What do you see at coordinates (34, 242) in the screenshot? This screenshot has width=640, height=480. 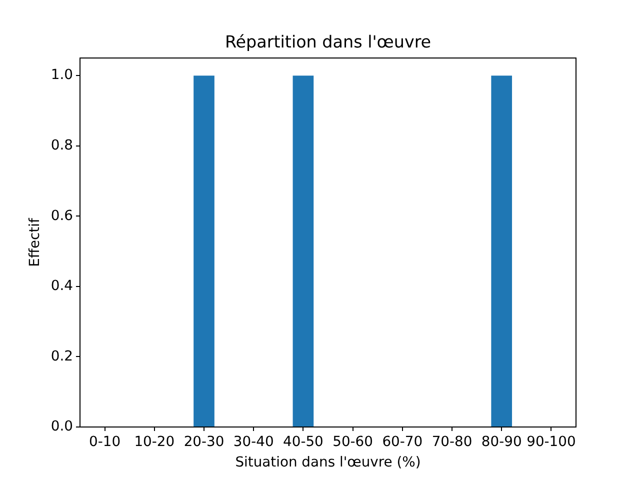 I see `y-axis-title: Effectif` at bounding box center [34, 242].